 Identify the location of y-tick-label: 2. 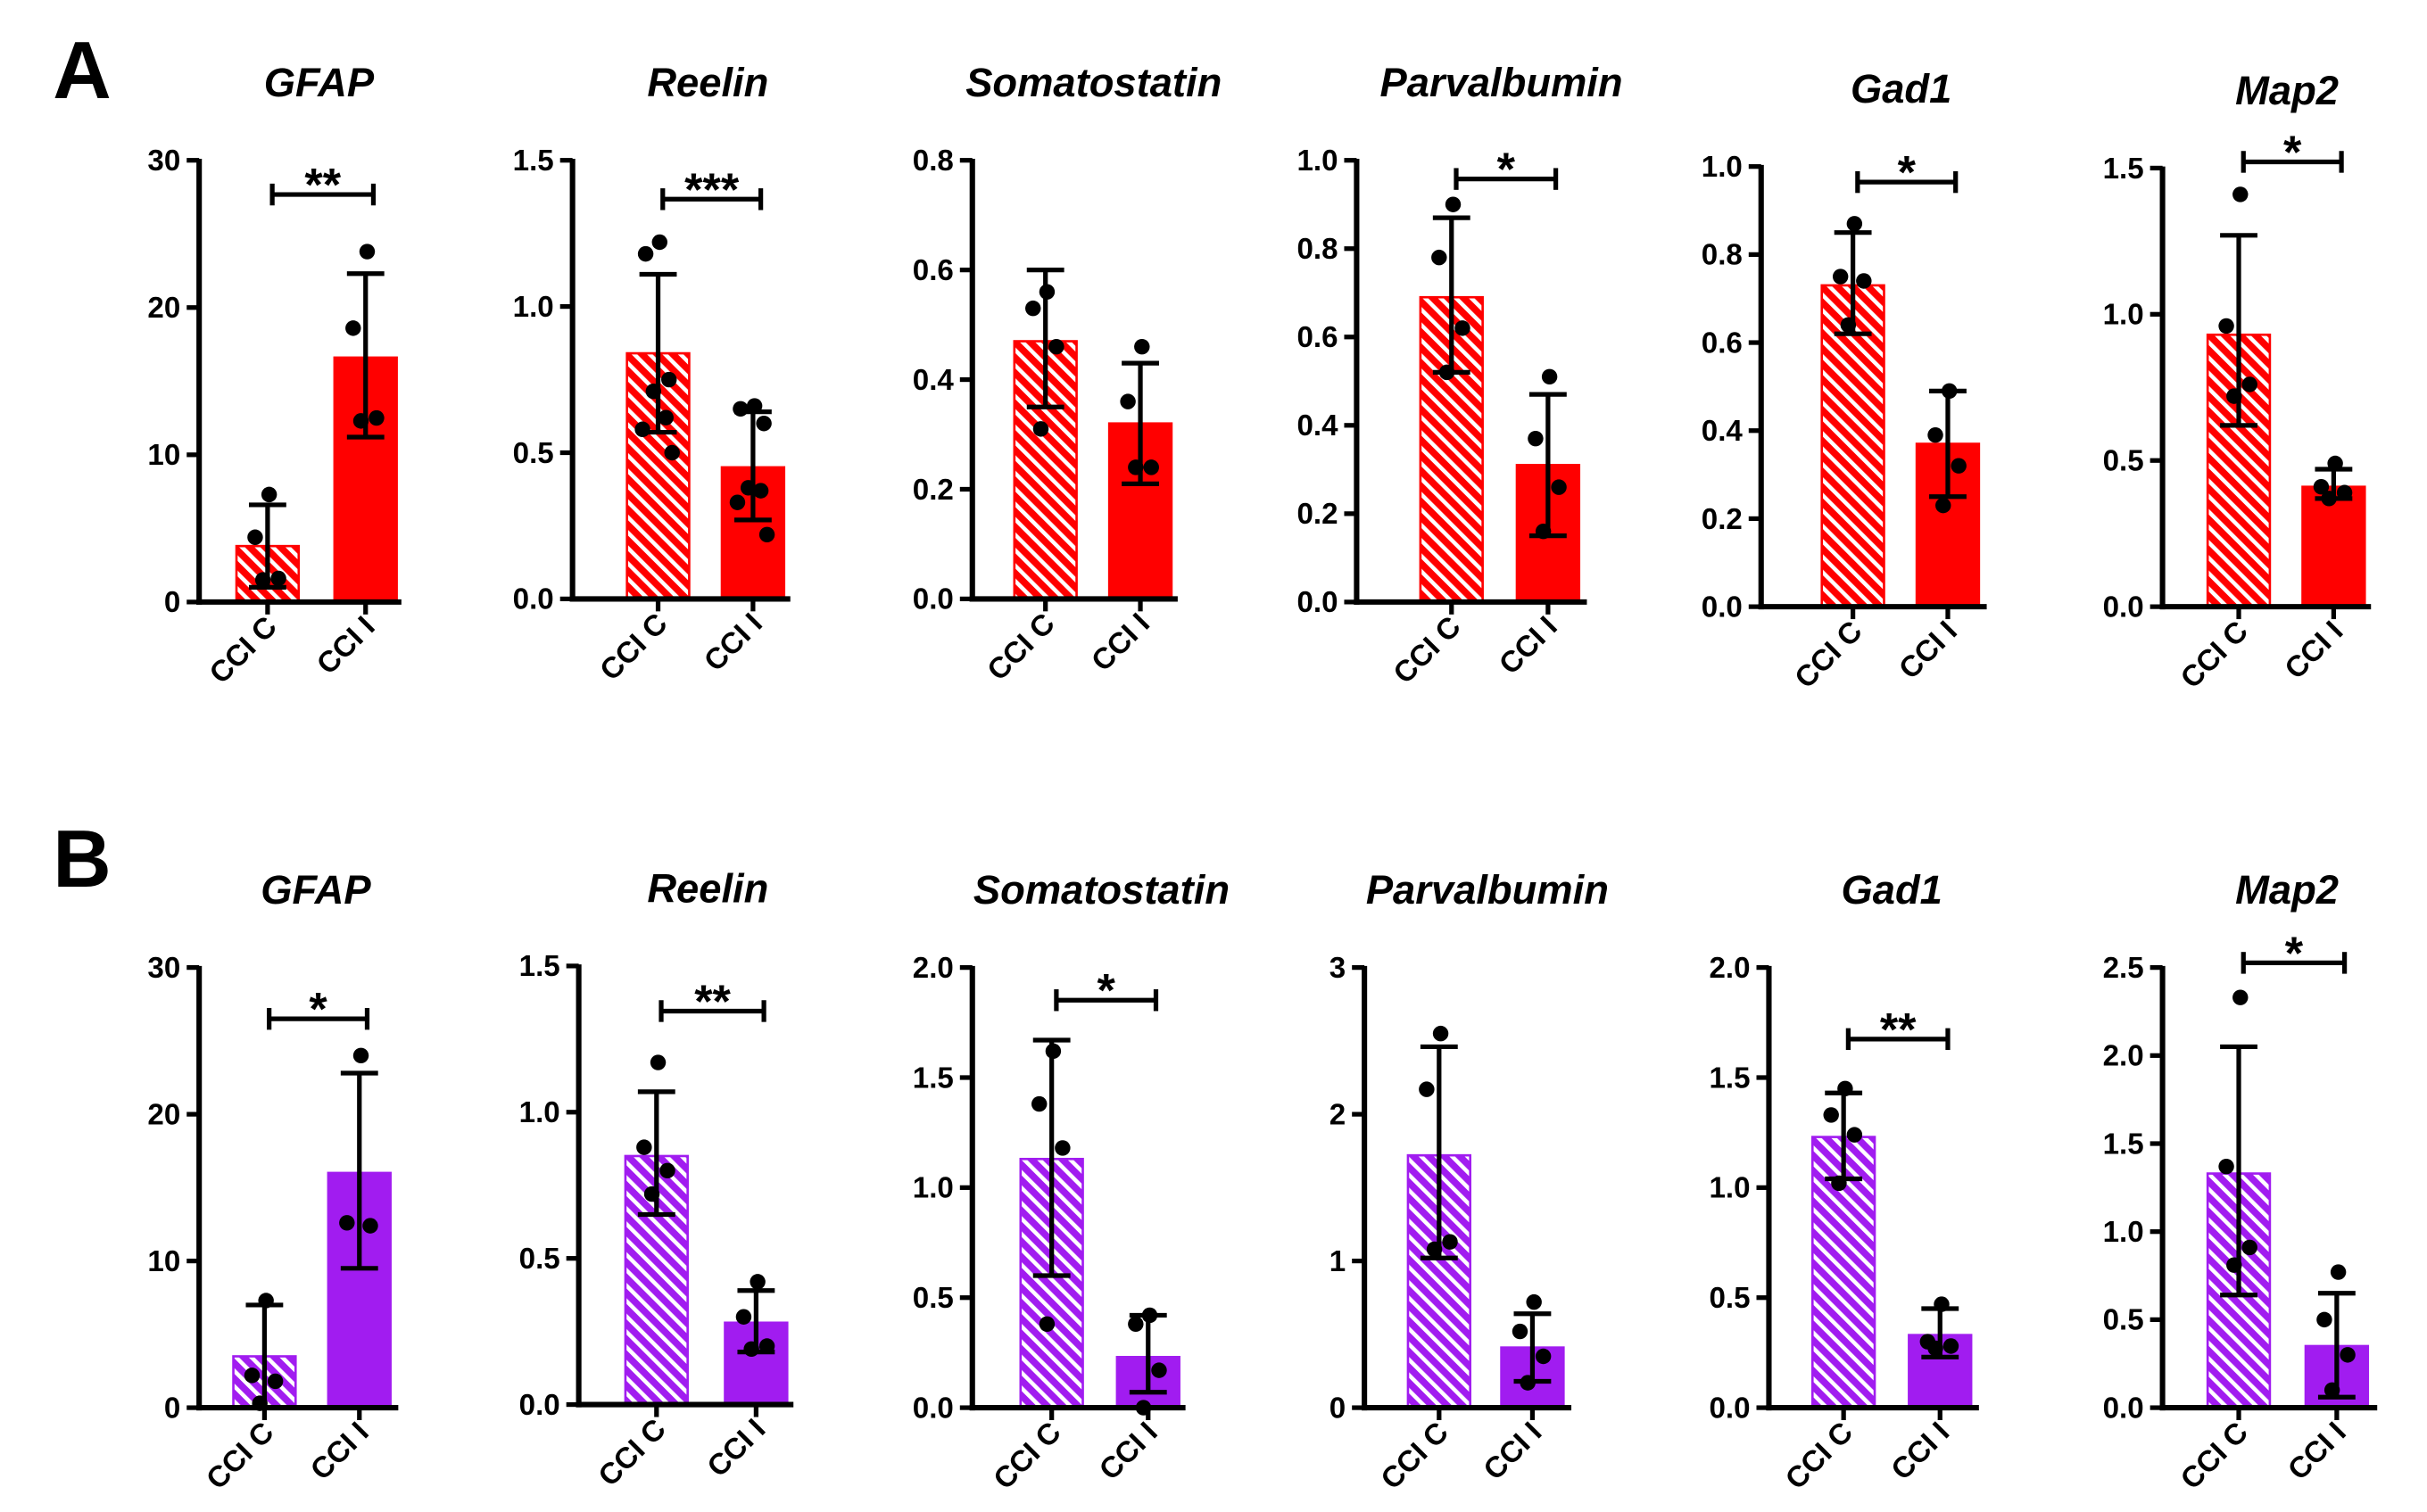
(1338, 1114).